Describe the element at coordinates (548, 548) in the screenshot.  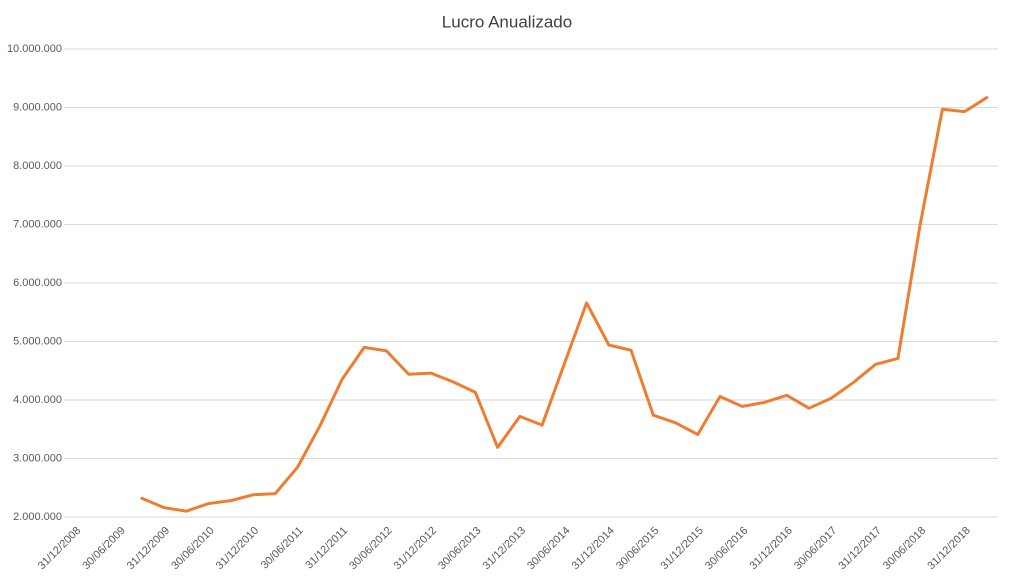
I see `x-tick-label: 30/06/2014` at that location.